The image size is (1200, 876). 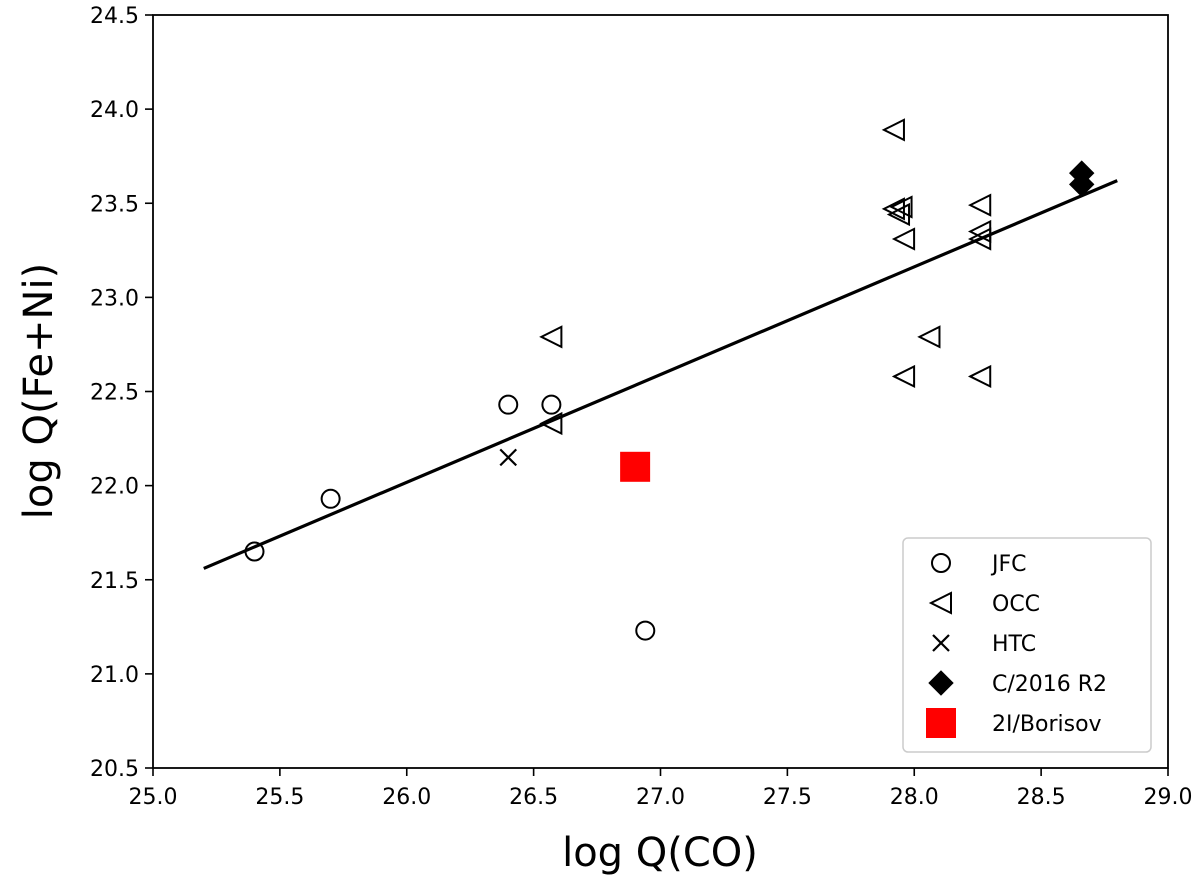 What do you see at coordinates (635, 466) in the screenshot?
I see `point-2i-borisov` at bounding box center [635, 466].